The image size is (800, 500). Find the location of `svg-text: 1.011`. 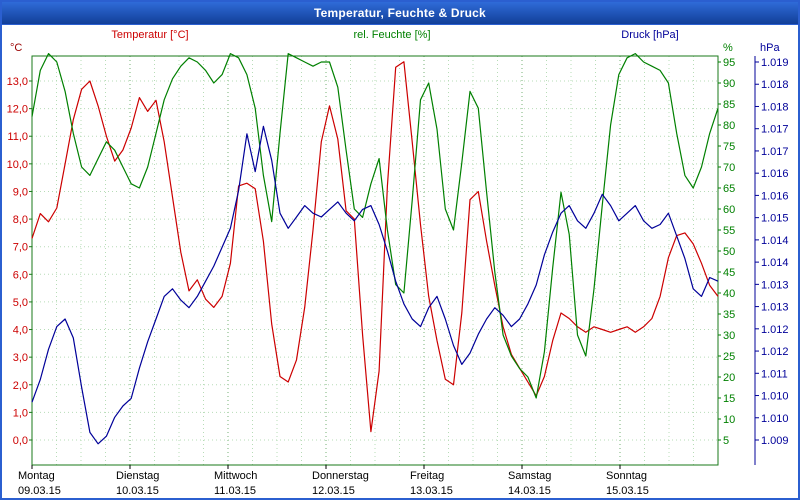

svg-text: 1.011 is located at coordinates (774, 374).